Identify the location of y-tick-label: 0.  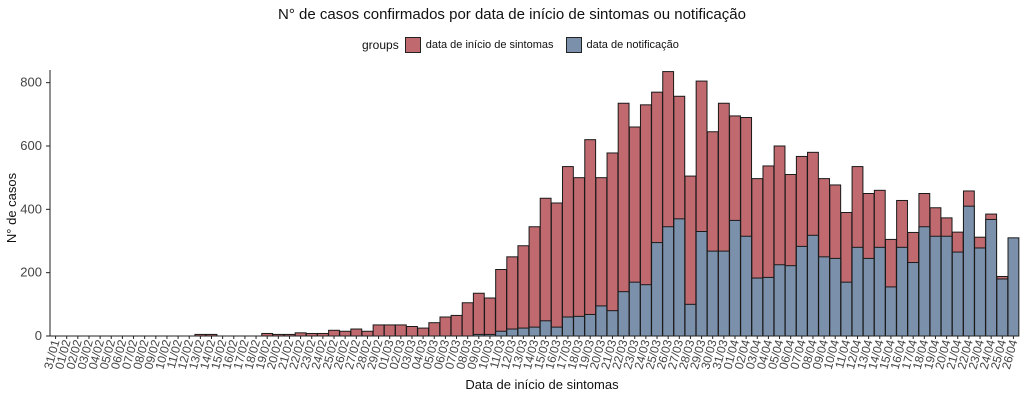
(38, 335).